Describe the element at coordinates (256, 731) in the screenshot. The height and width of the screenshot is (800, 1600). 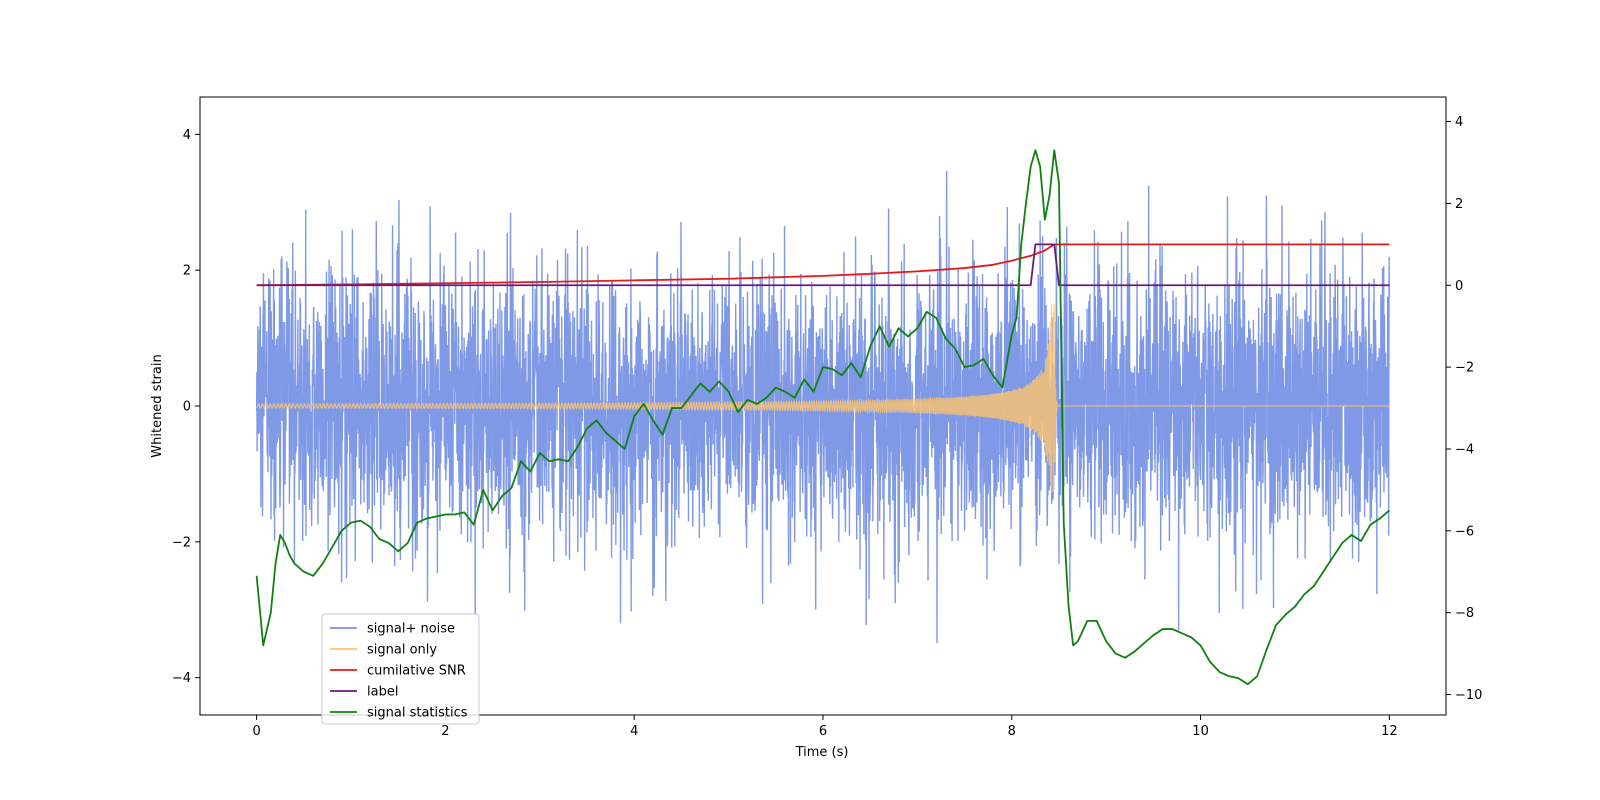
I see `x-tick-label: 0` at that location.